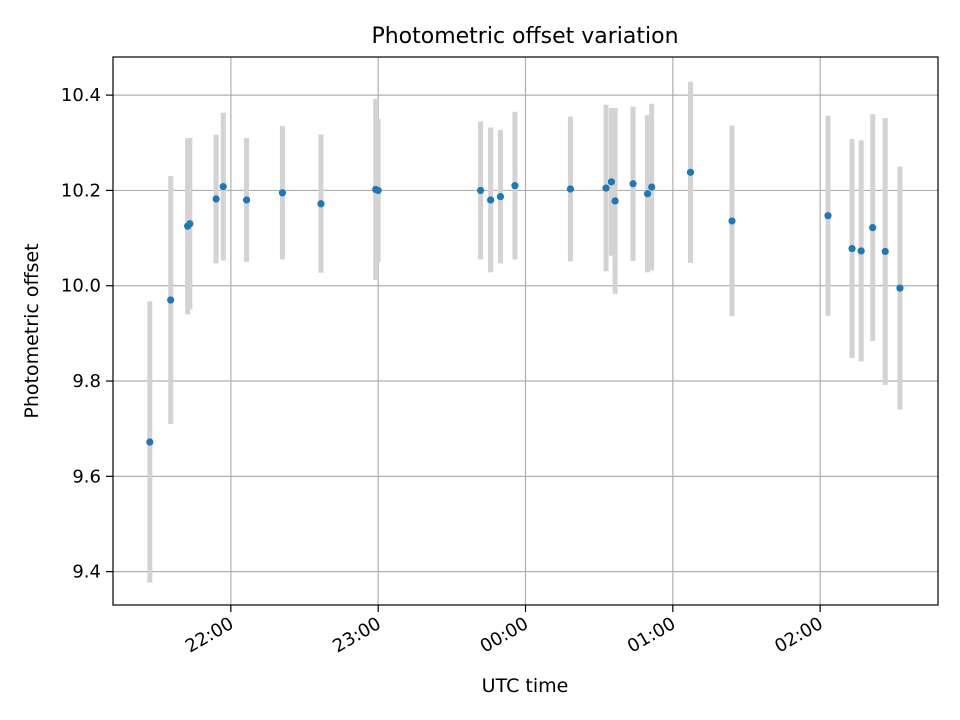  I want to click on y-tick-label: 9.8, so click(86, 381).